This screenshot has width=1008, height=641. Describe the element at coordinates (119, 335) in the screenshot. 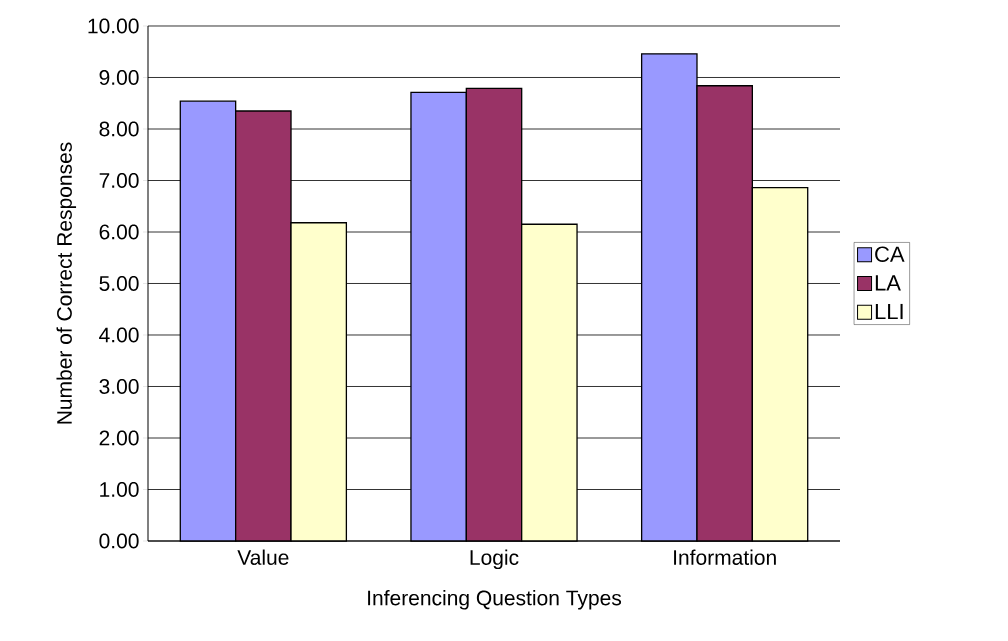

I see `y-tick-label: 4.00` at that location.